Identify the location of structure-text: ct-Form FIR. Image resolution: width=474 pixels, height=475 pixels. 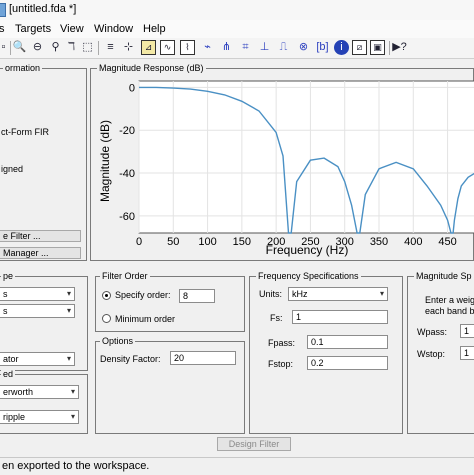
(25, 132).